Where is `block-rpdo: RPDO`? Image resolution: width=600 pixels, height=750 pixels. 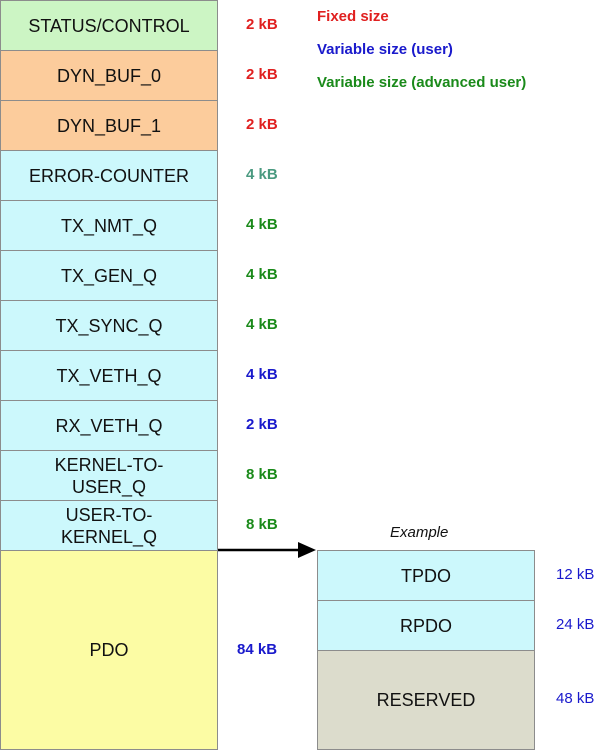 block-rpdo: RPDO is located at coordinates (426, 625).